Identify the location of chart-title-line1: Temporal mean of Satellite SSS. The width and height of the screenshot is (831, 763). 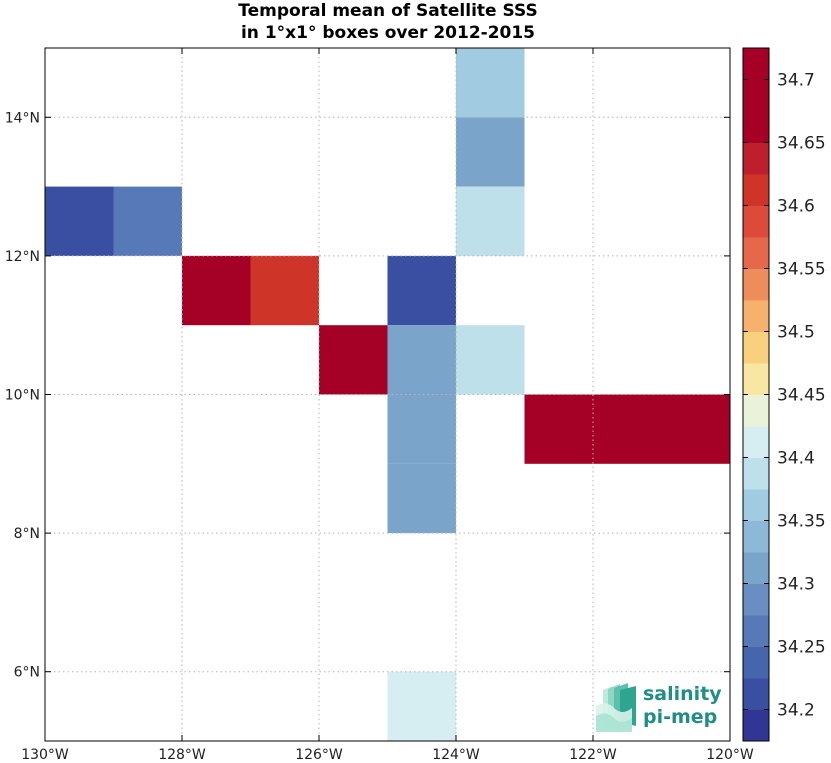
(387, 11).